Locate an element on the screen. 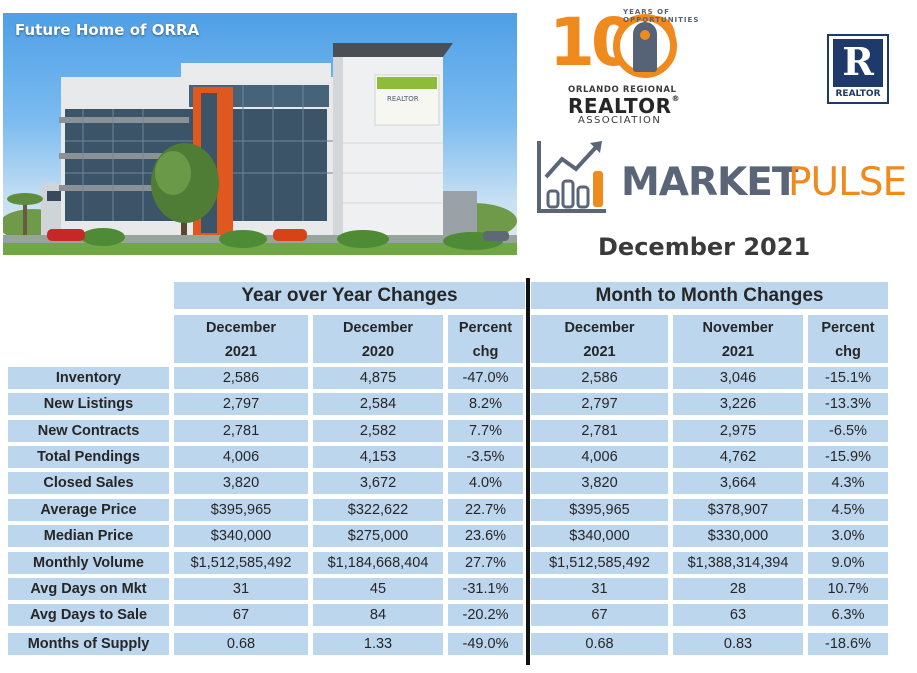  column-header-top: Percent is located at coordinates (485, 328).